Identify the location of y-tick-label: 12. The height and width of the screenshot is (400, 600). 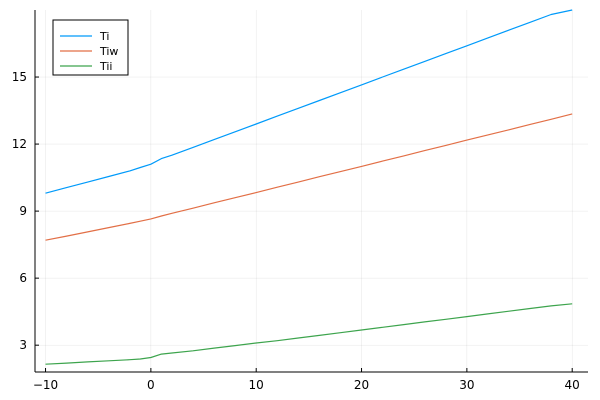
(19, 144).